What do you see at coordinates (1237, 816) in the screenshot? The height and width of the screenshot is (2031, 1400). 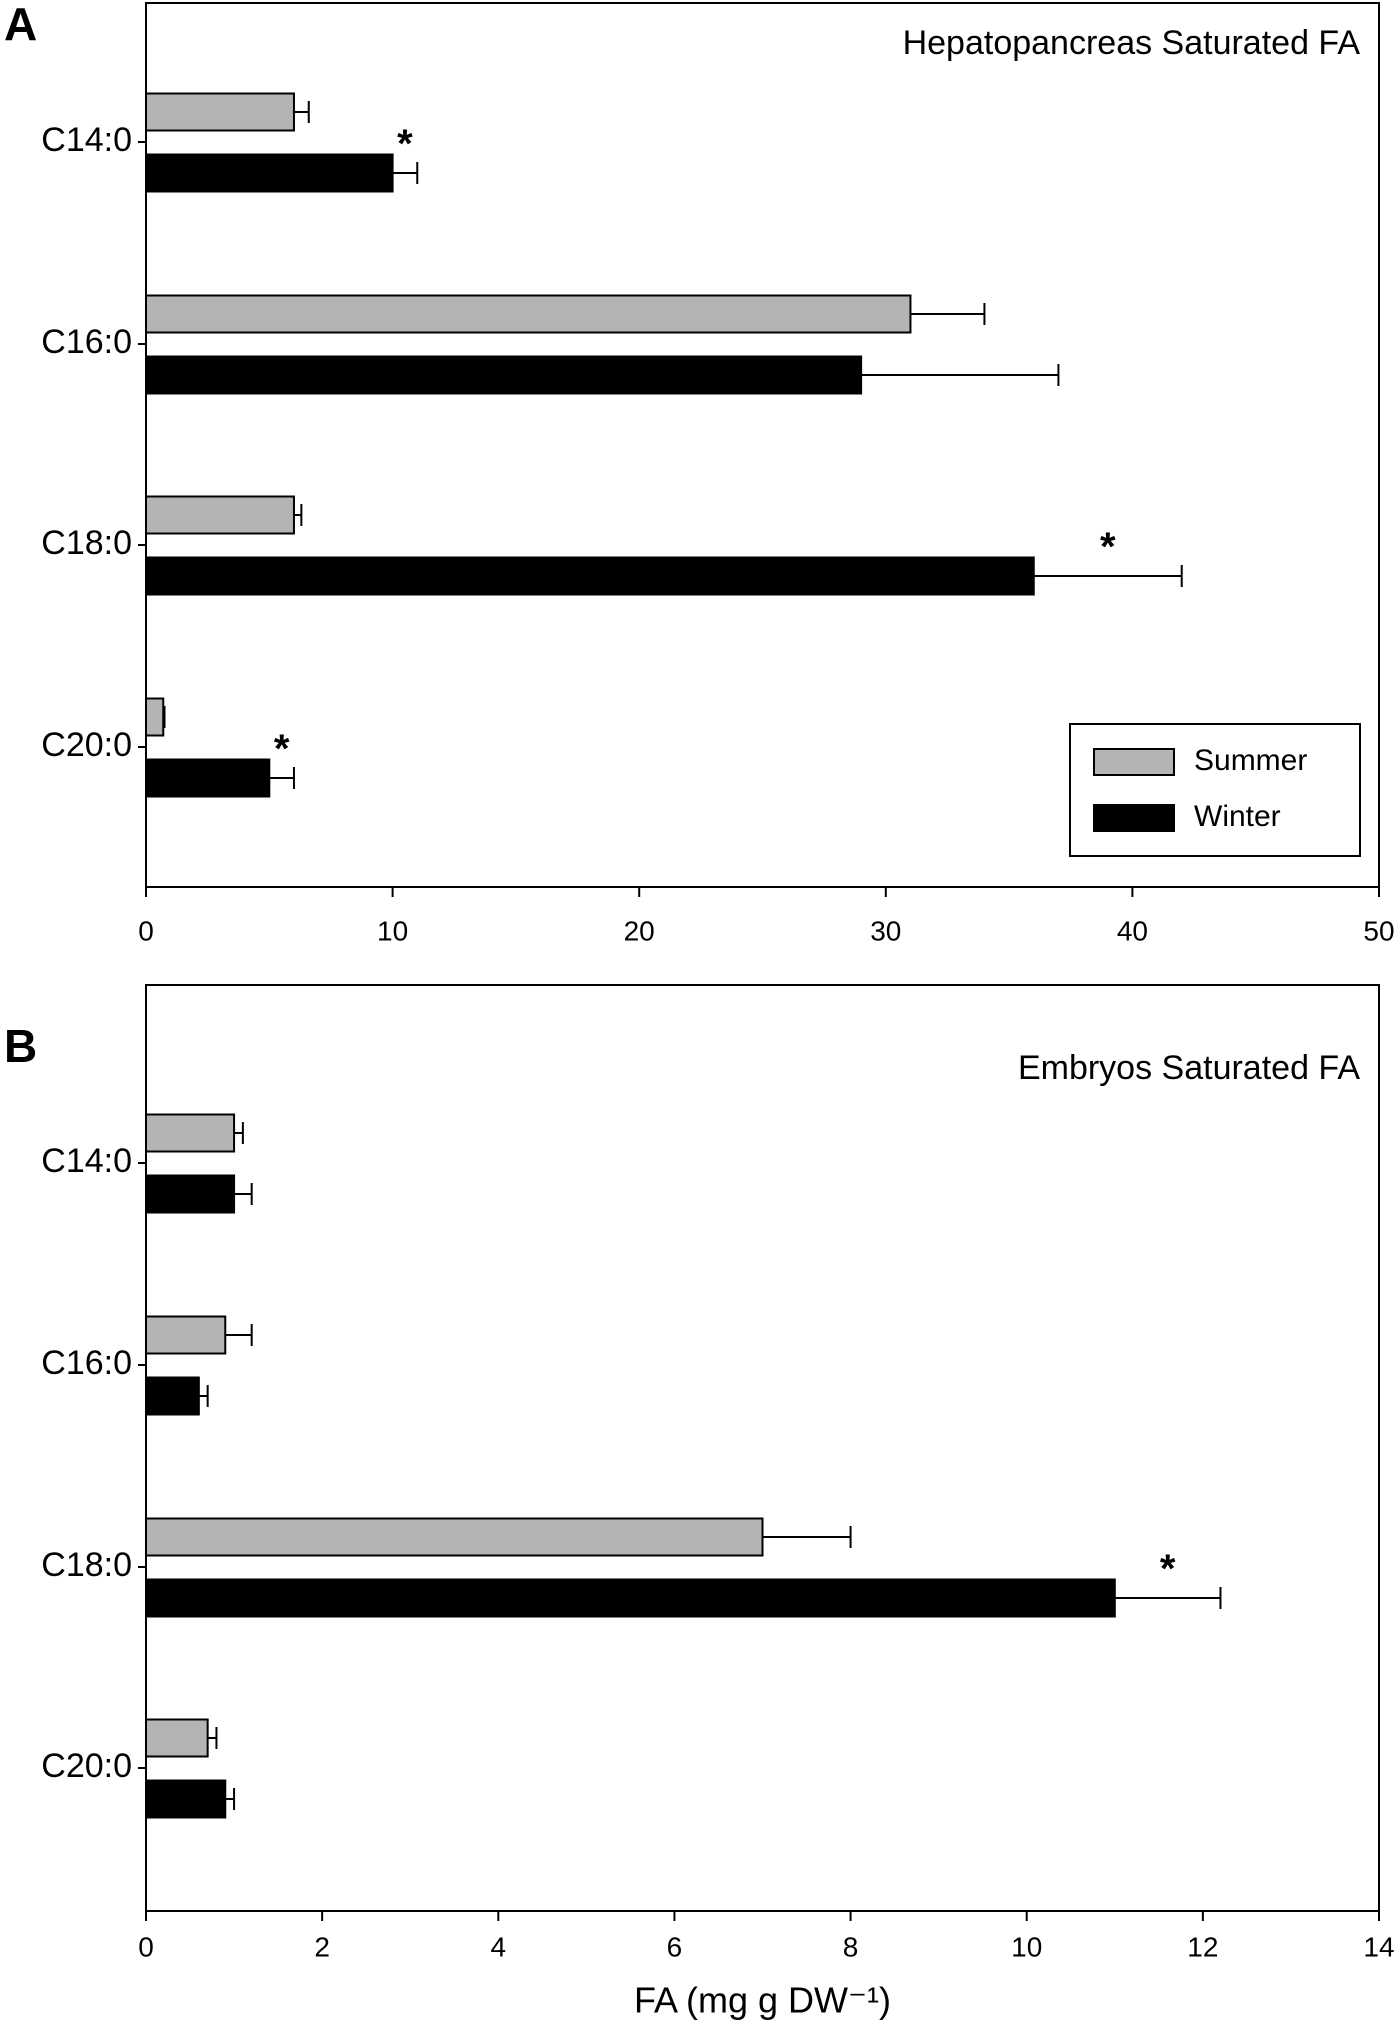 I see `legend-label: Winter` at bounding box center [1237, 816].